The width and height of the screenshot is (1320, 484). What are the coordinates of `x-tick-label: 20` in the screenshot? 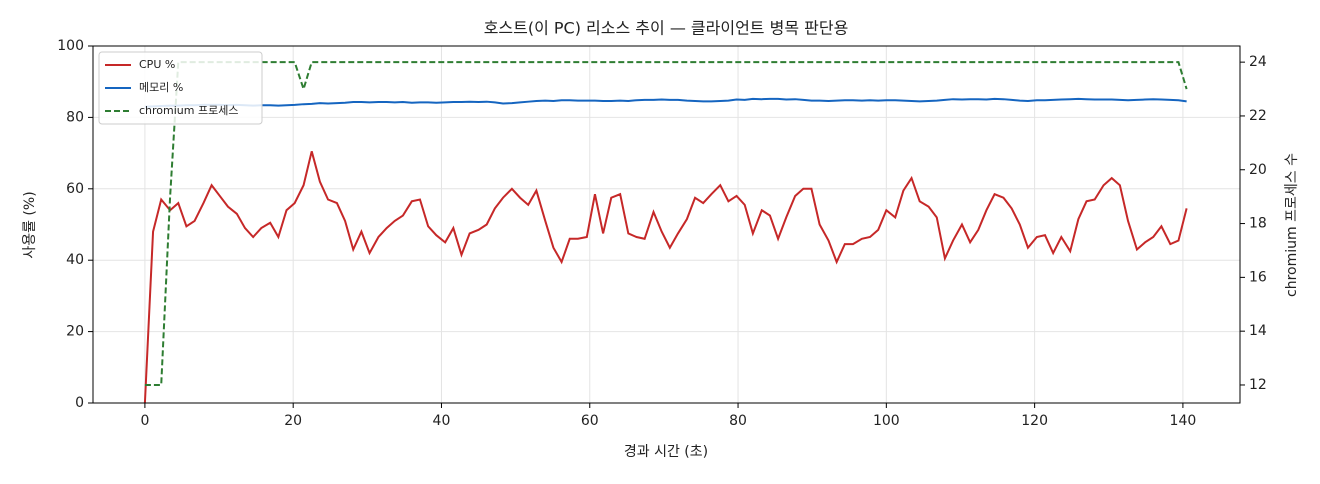 It's located at (293, 421).